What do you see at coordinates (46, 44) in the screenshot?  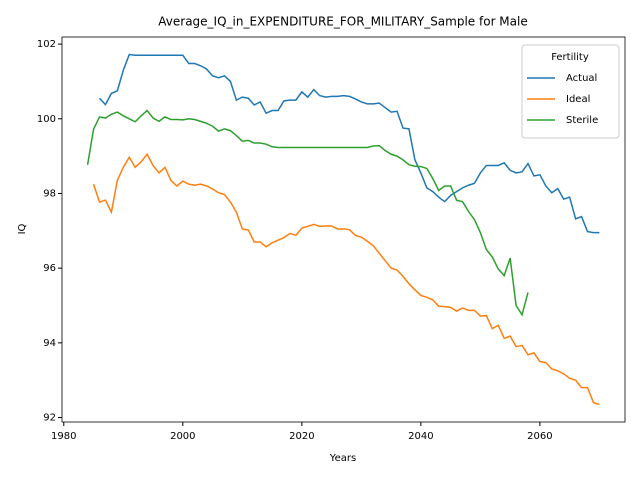 I see `y-tick-label: 102` at bounding box center [46, 44].